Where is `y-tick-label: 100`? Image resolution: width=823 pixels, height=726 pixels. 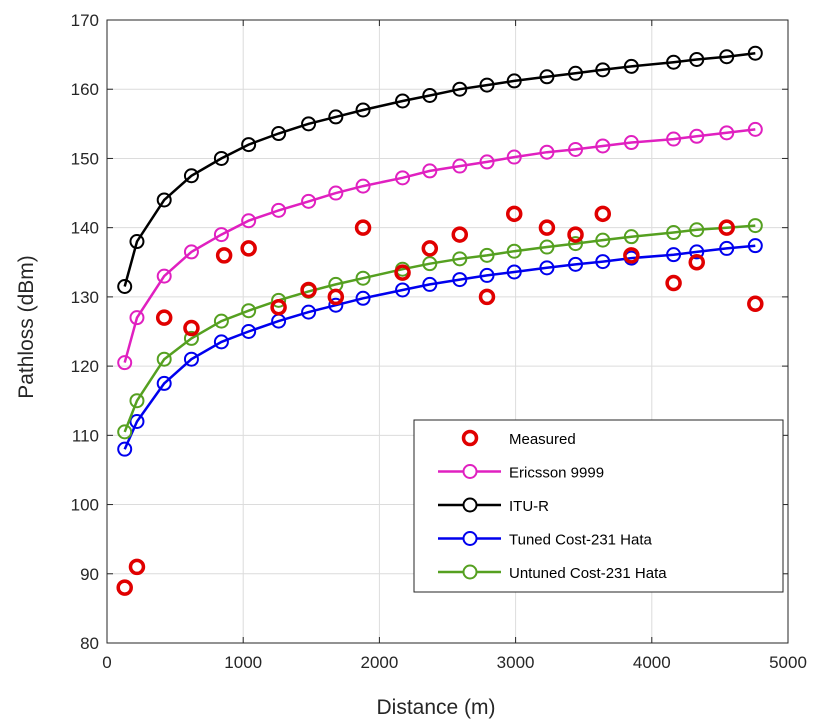
y-tick-label: 100 is located at coordinates (85, 505).